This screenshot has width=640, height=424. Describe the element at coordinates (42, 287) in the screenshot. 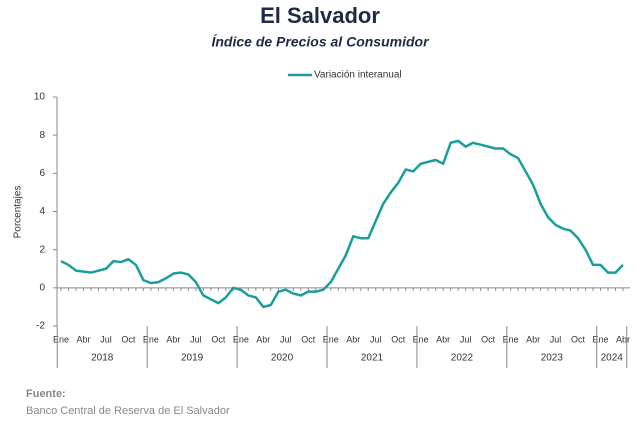

I see `y-tick-label: 0` at that location.